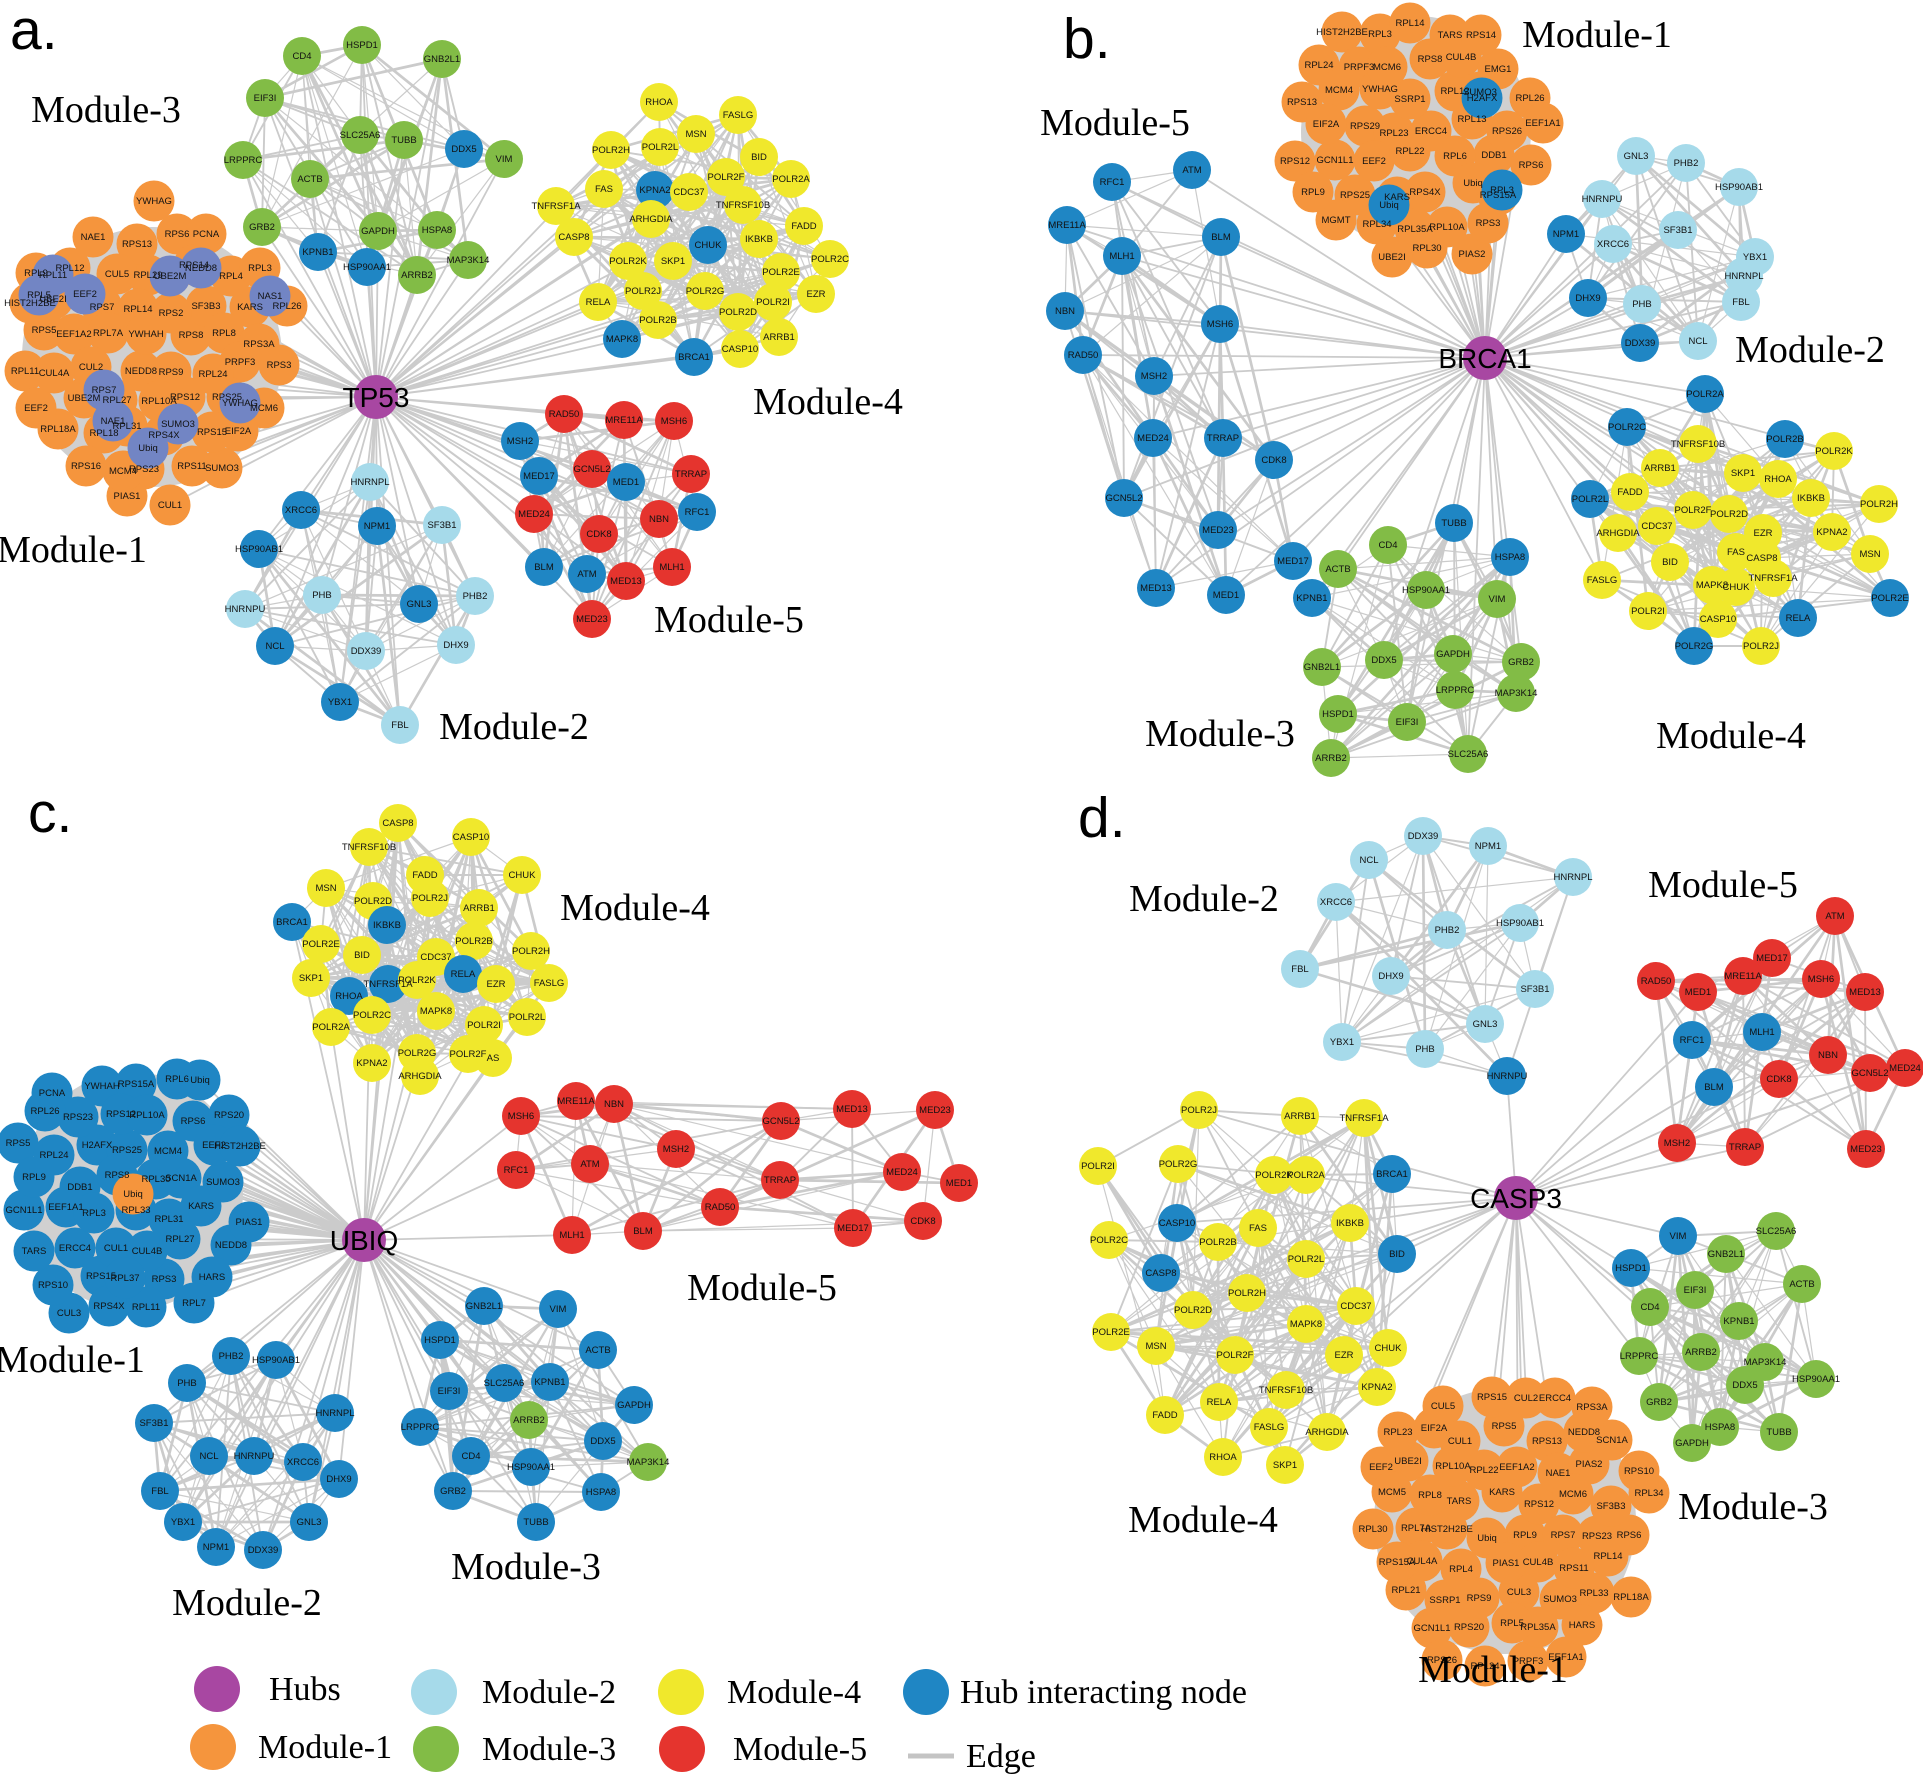 Image resolution: width=1923 pixels, height=1780 pixels. Describe the element at coordinates (1678, 1236) in the screenshot. I see `svg-text: VIM` at that location.